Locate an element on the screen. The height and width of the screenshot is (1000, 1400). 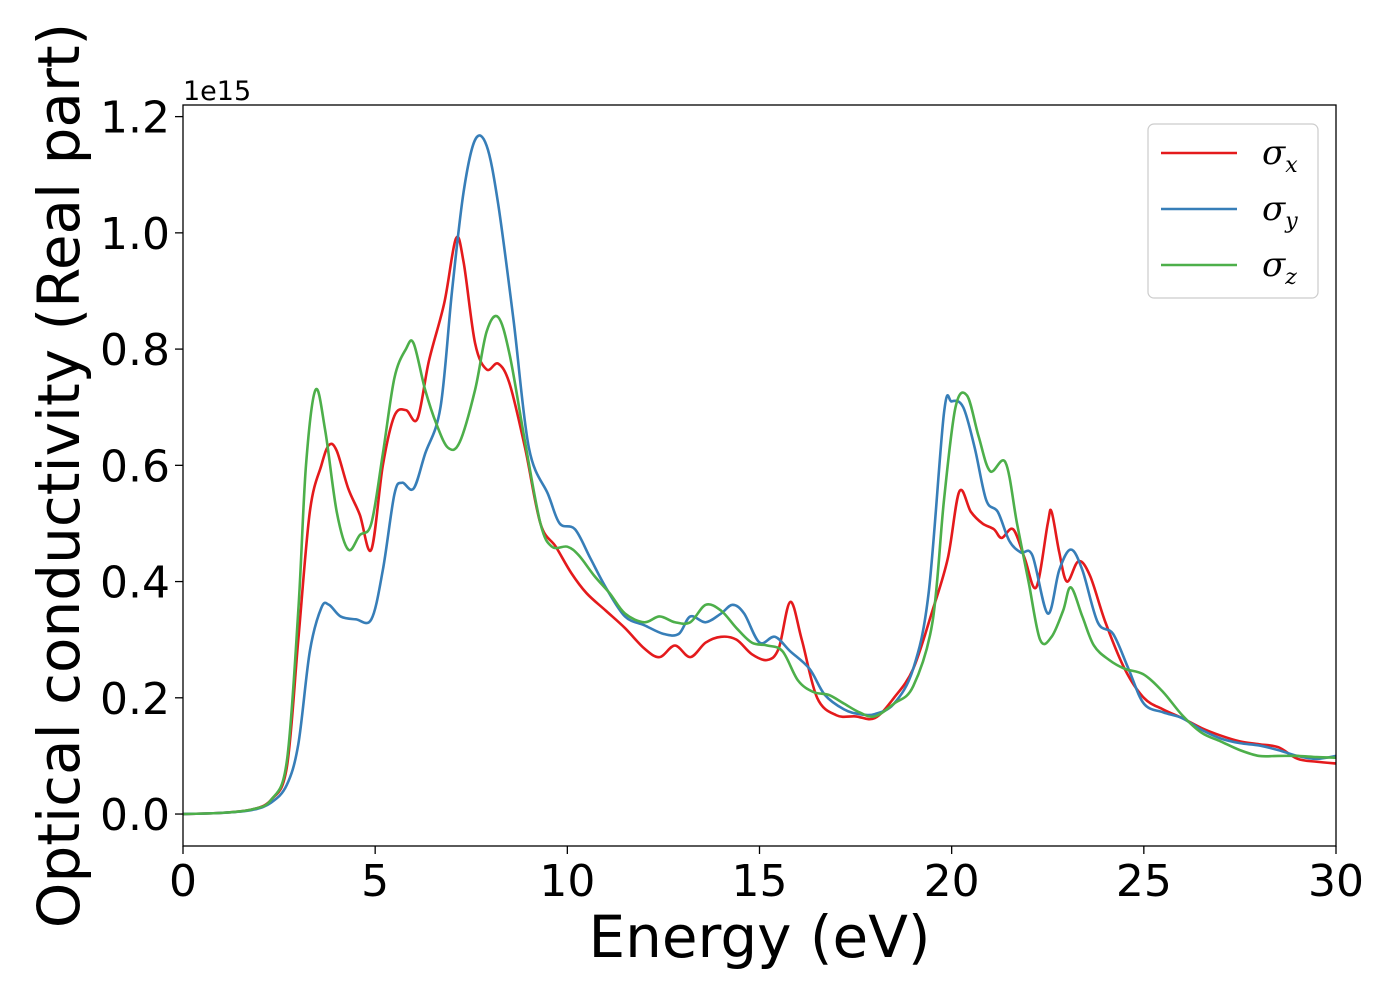
y-tick-label: 1.0 is located at coordinates (135, 234).